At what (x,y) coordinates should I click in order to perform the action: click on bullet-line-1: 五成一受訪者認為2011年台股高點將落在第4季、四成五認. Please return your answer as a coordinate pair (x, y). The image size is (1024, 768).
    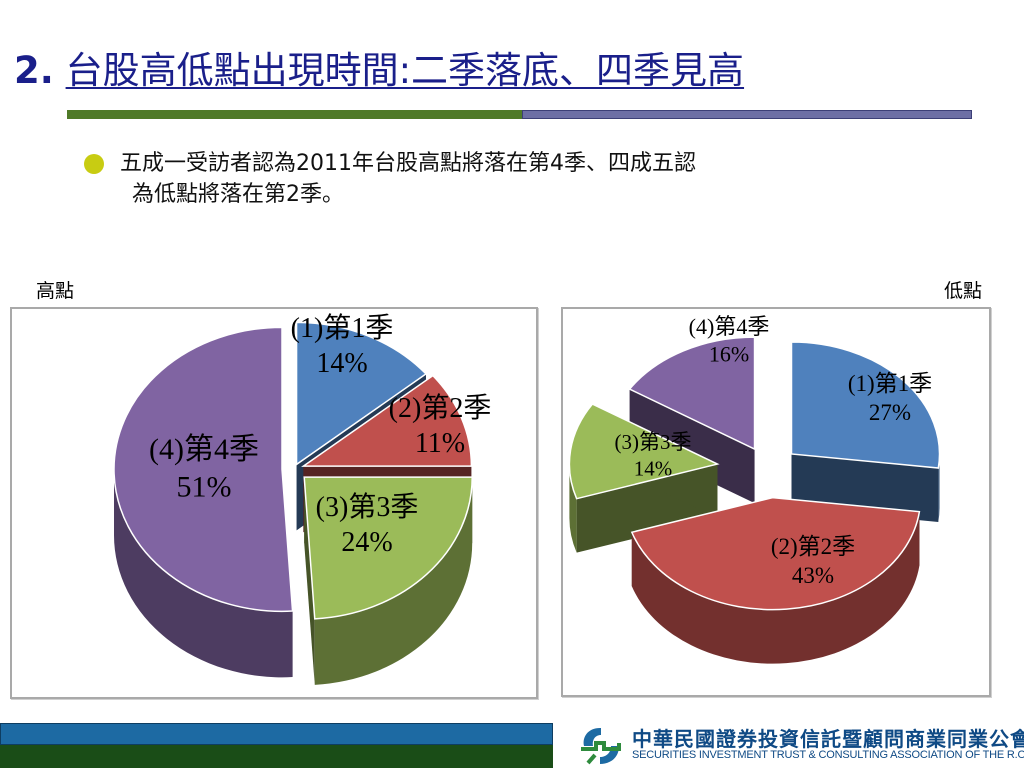
    Looking at the image, I should click on (408, 163).